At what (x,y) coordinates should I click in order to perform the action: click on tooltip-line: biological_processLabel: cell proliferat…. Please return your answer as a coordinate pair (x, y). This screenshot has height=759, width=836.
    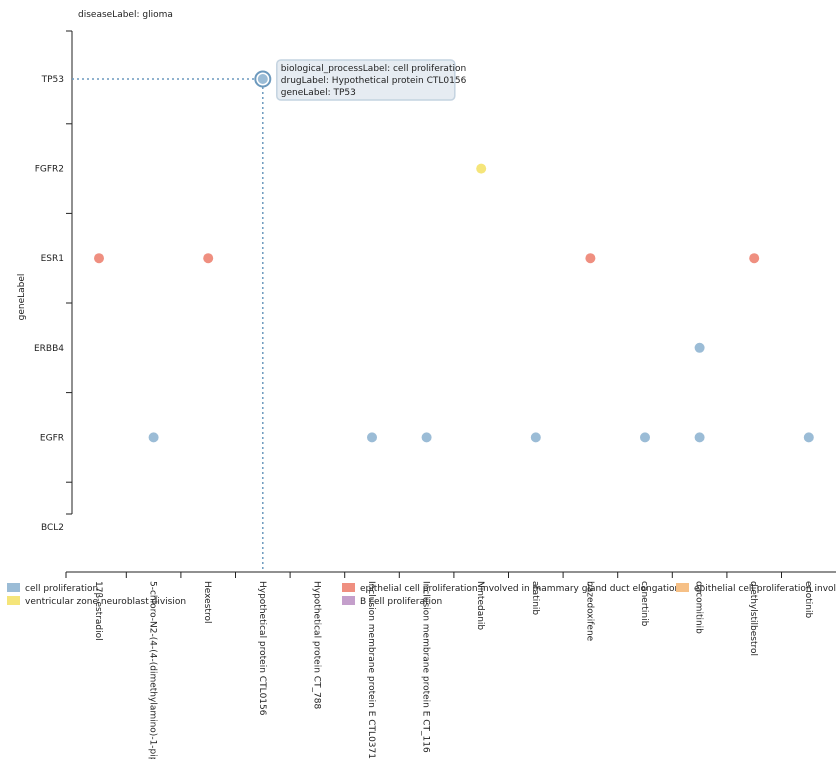
    Looking at the image, I should click on (373, 69).